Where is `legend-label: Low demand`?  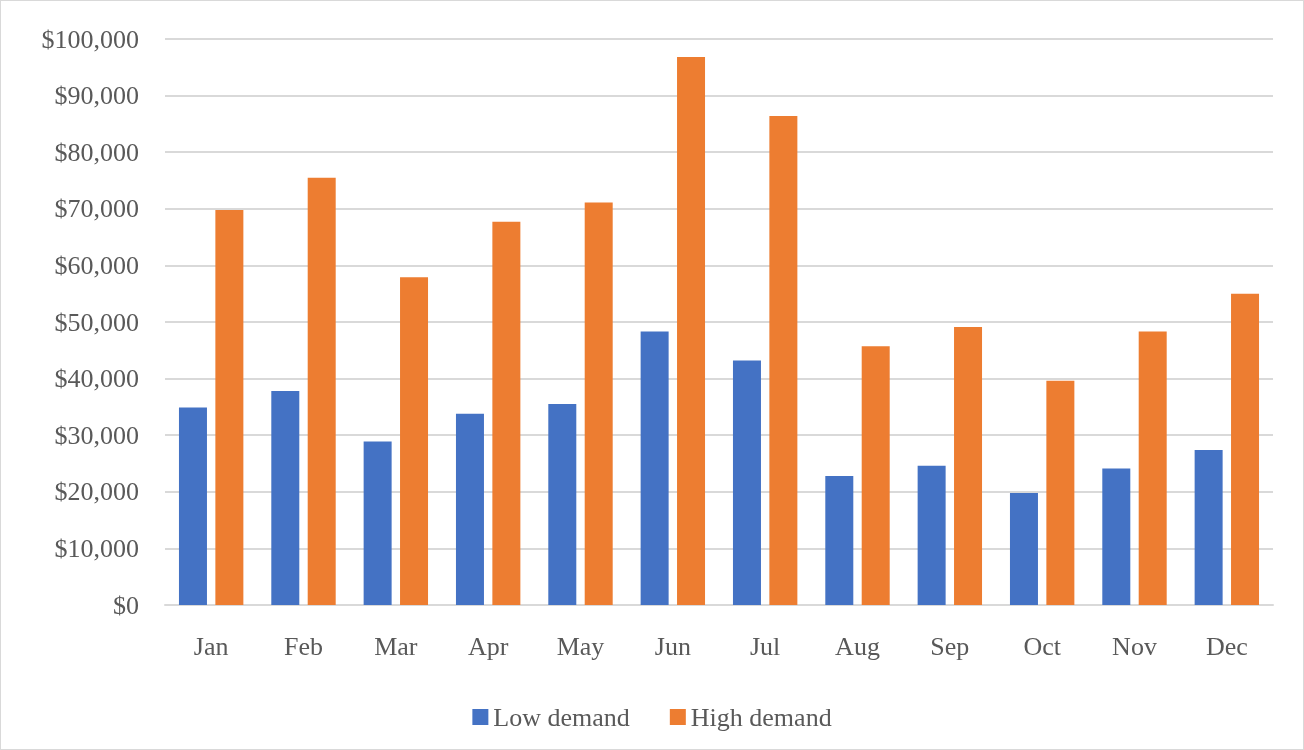
legend-label: Low demand is located at coordinates (561, 717).